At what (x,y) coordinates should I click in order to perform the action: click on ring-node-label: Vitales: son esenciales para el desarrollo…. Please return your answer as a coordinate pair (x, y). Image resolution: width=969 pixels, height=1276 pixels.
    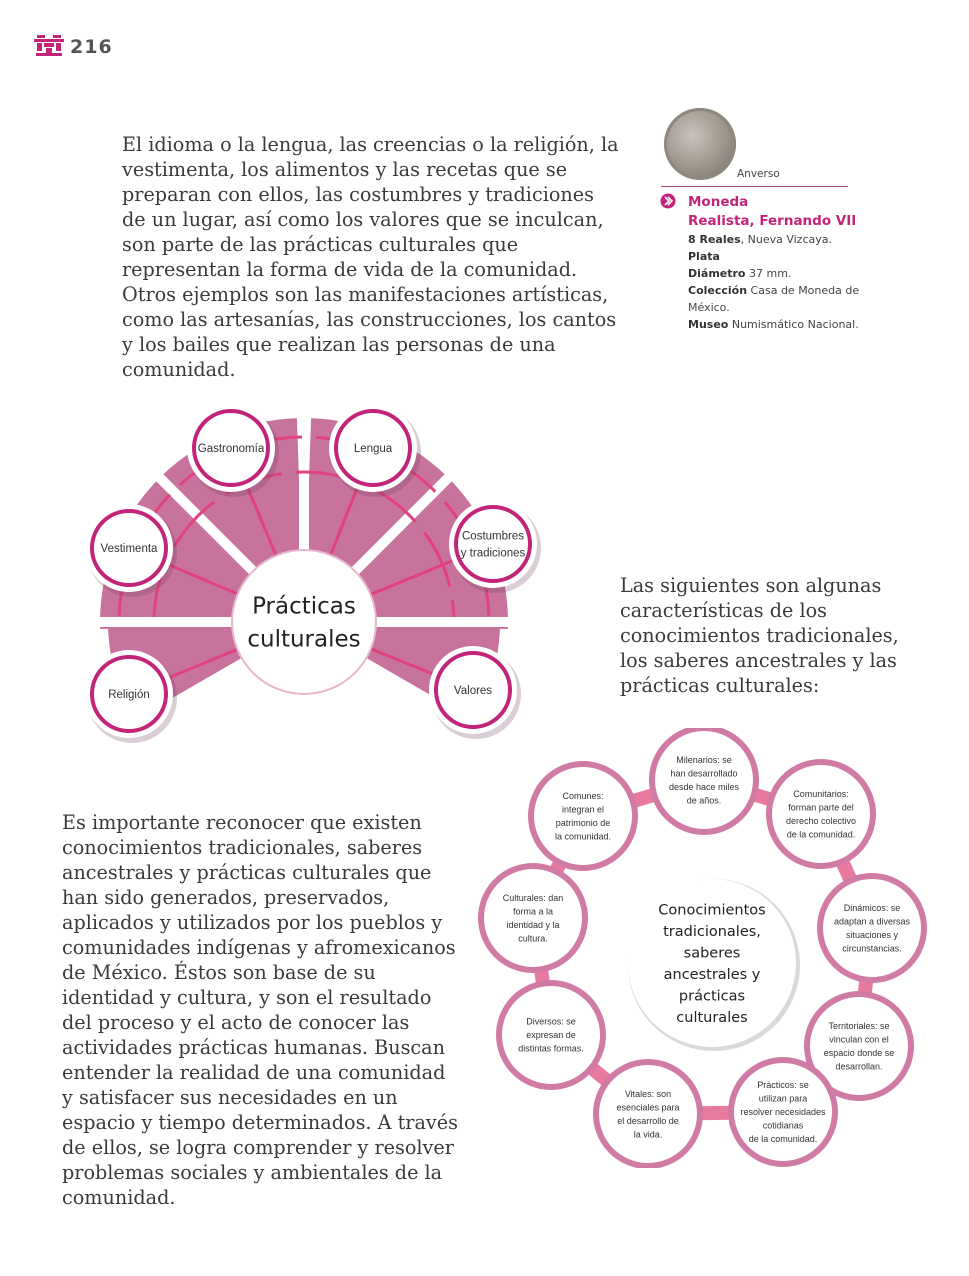
    Looking at the image, I should click on (647, 1114).